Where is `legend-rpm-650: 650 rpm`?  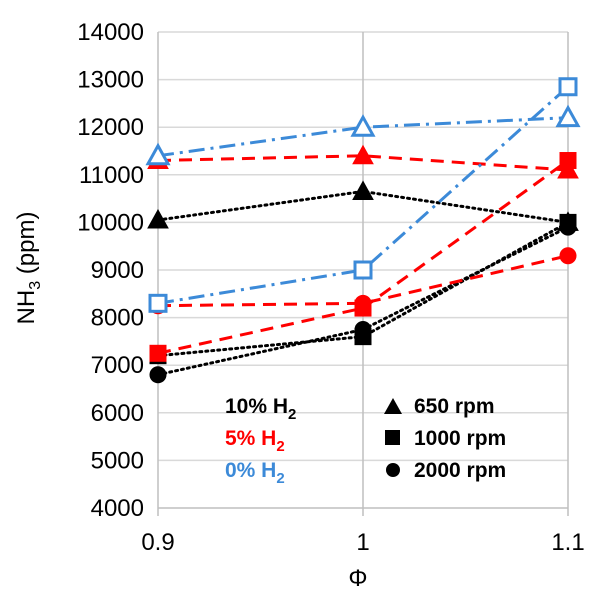
legend-rpm-650: 650 rpm is located at coordinates (454, 406).